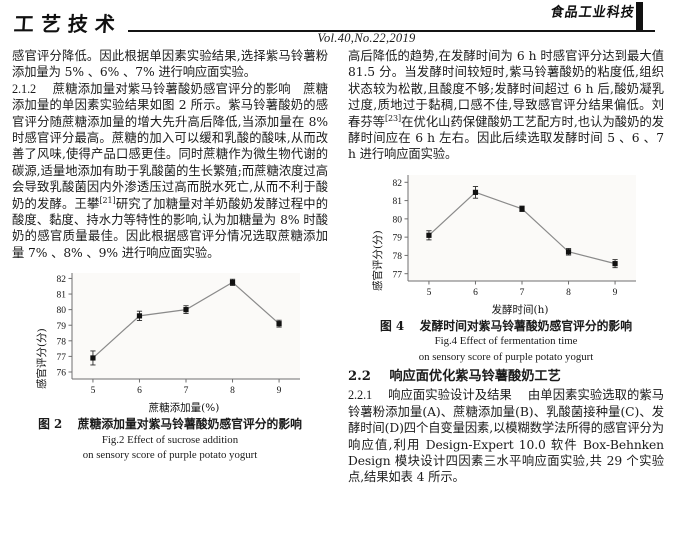 This screenshot has width=673, height=553. I want to click on figure-4-label: 图 4, so click(392, 325).